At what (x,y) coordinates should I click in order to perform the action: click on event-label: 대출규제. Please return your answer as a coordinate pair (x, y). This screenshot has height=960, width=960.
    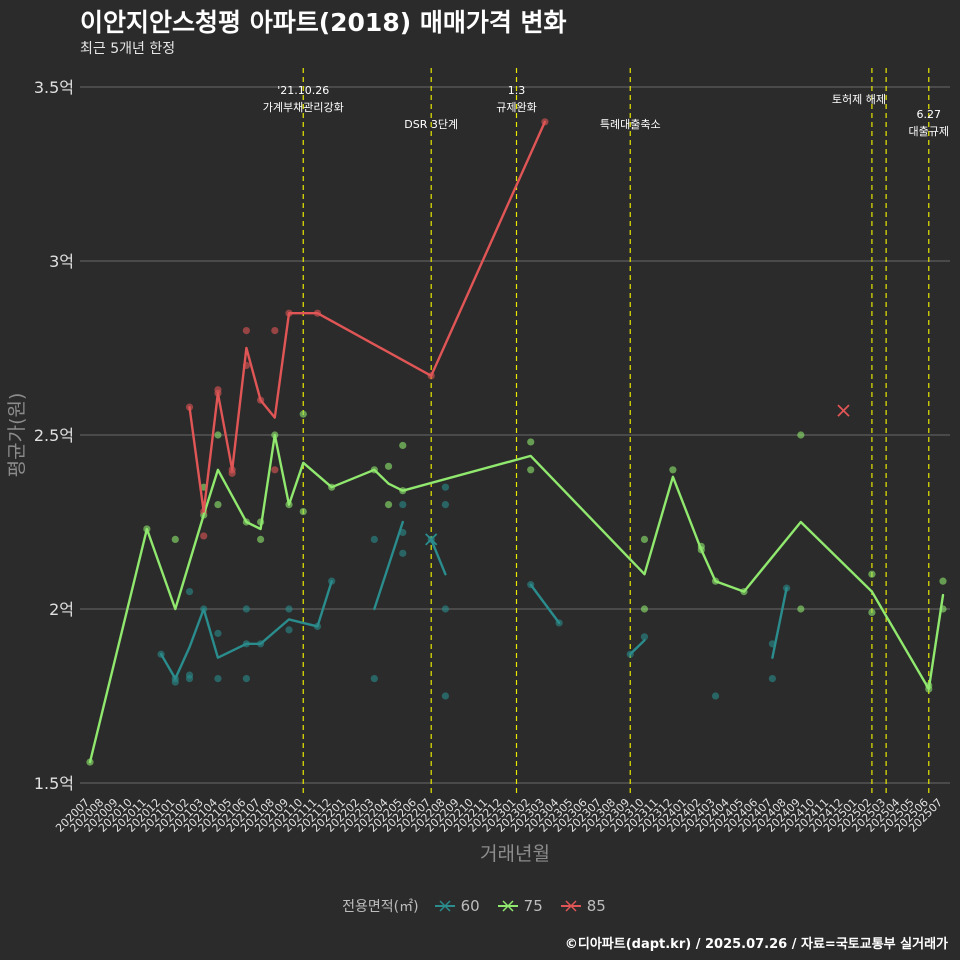
    Looking at the image, I should click on (929, 131).